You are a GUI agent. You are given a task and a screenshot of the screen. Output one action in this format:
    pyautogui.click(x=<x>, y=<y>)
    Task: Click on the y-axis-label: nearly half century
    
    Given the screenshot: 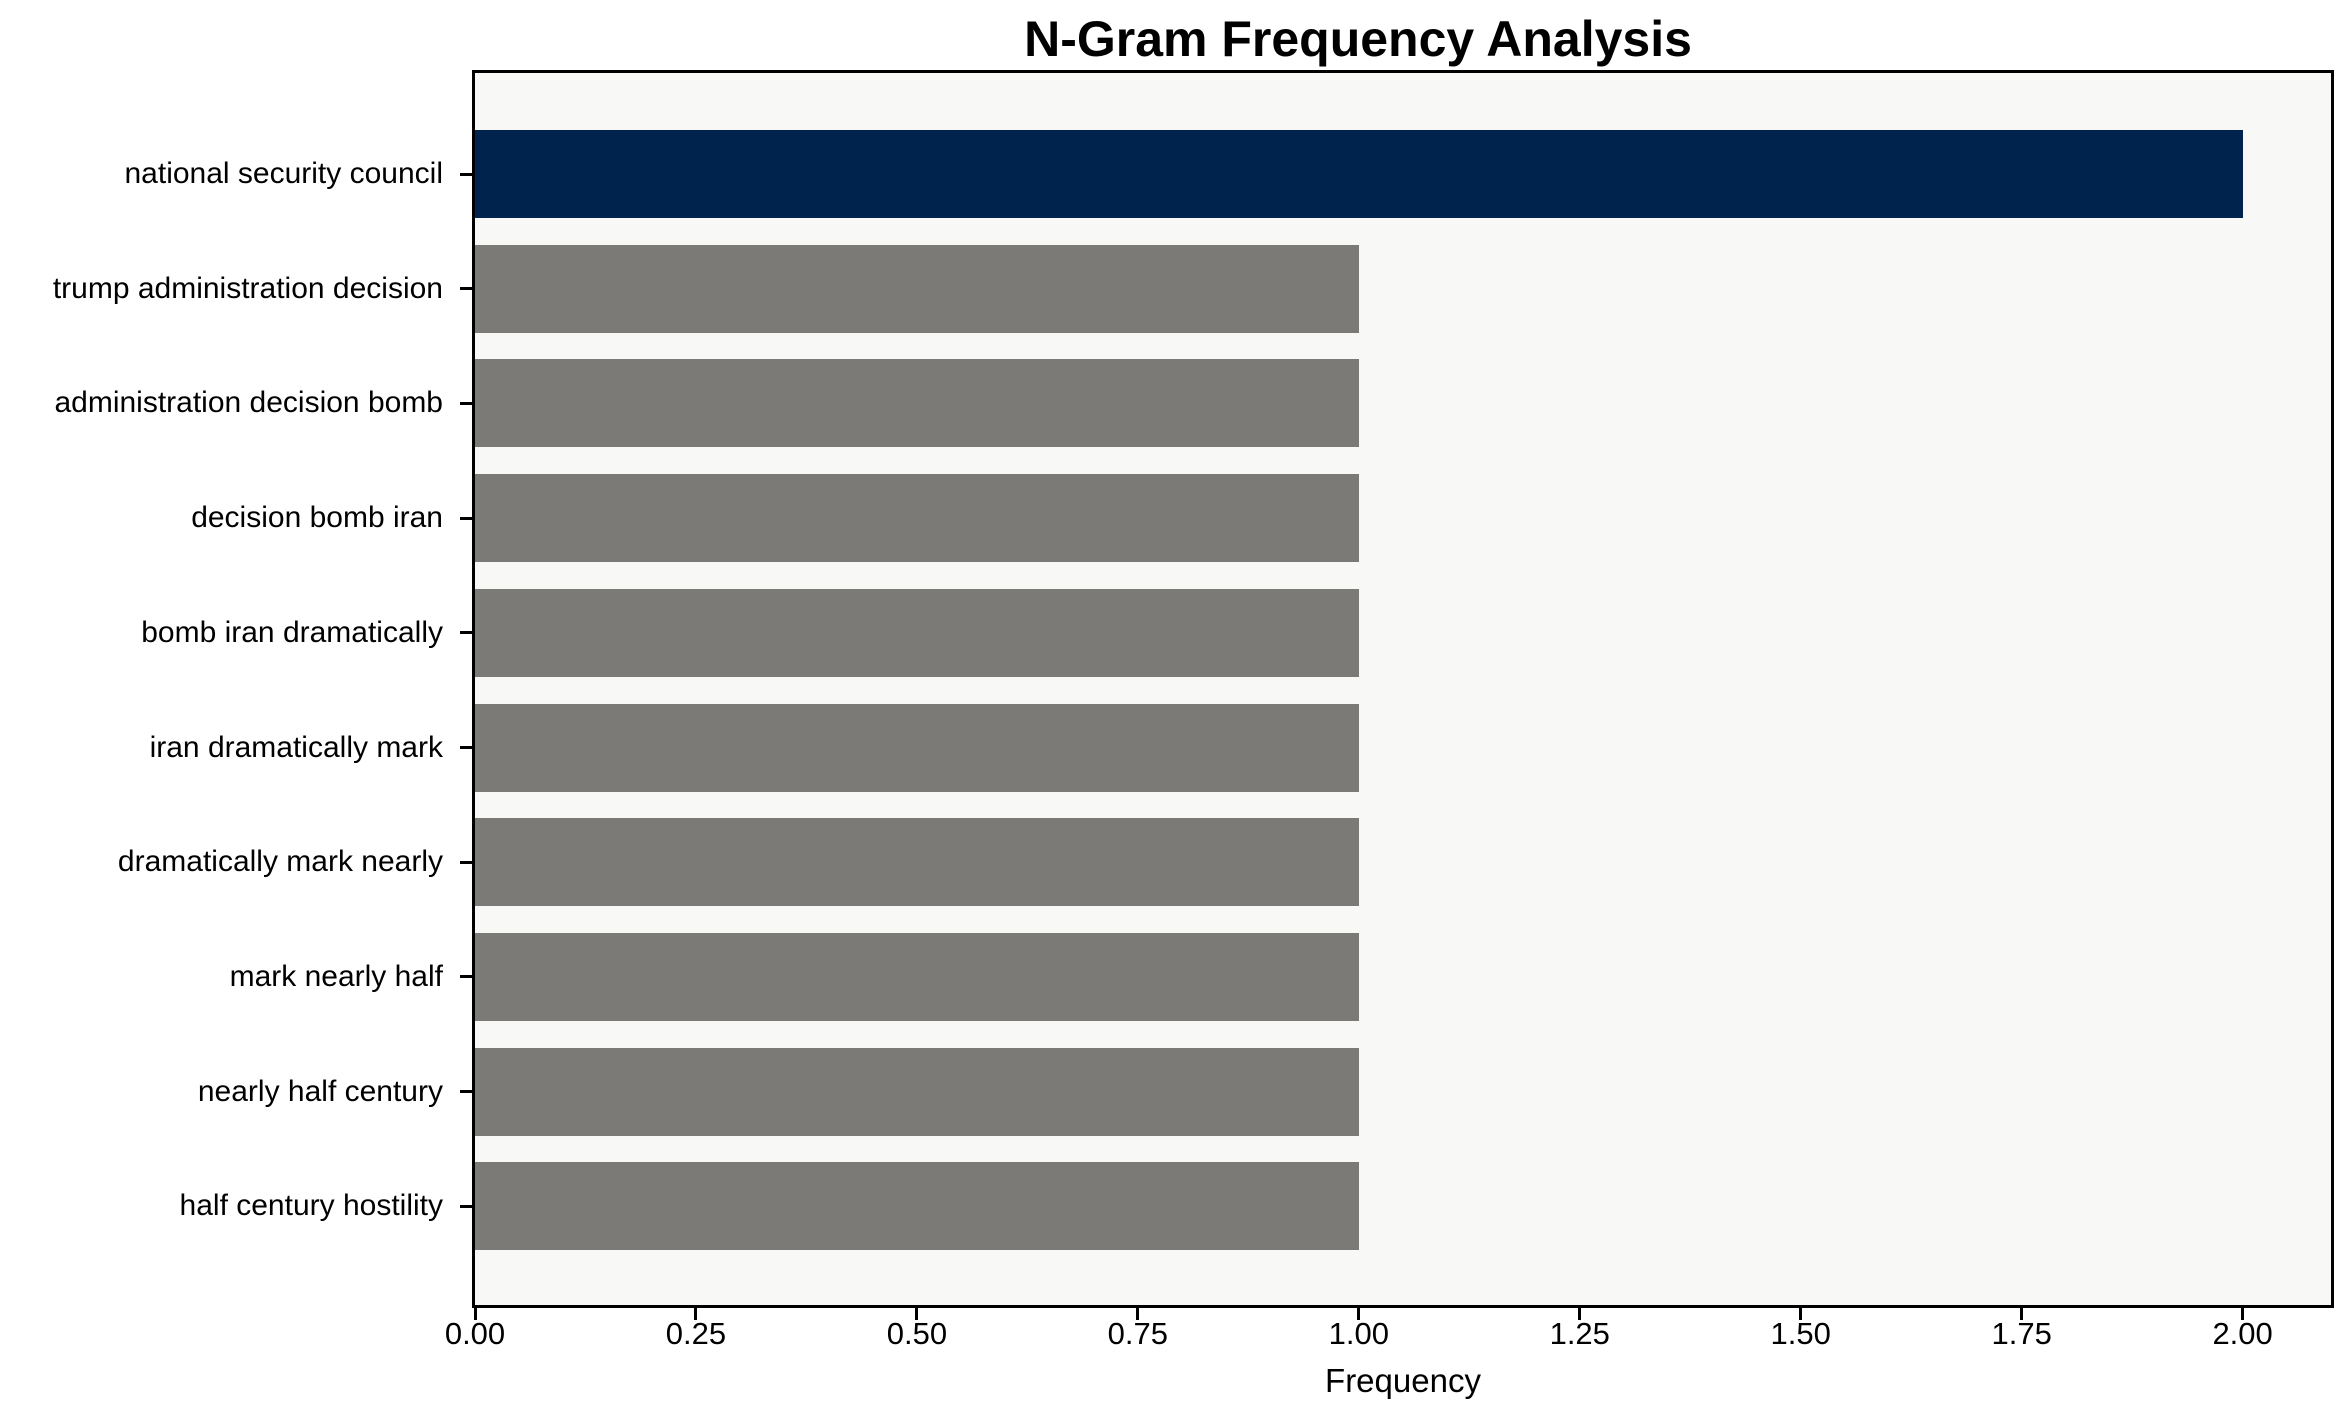 What is the action you would take?
    pyautogui.click(x=320, y=1091)
    